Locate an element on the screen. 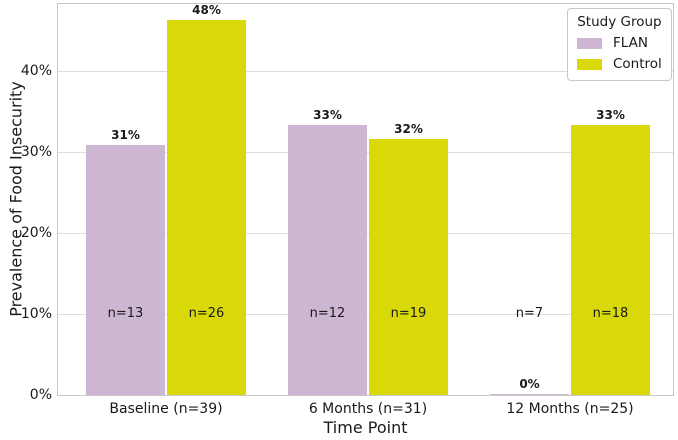 The height and width of the screenshot is (440, 678). x-tick-label: 12 Months (n=25) is located at coordinates (570, 409).